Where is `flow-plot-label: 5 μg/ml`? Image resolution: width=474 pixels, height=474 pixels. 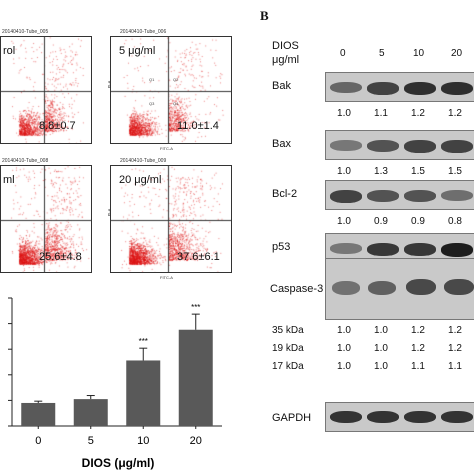 flow-plot-label: 5 μg/ml is located at coordinates (137, 51).